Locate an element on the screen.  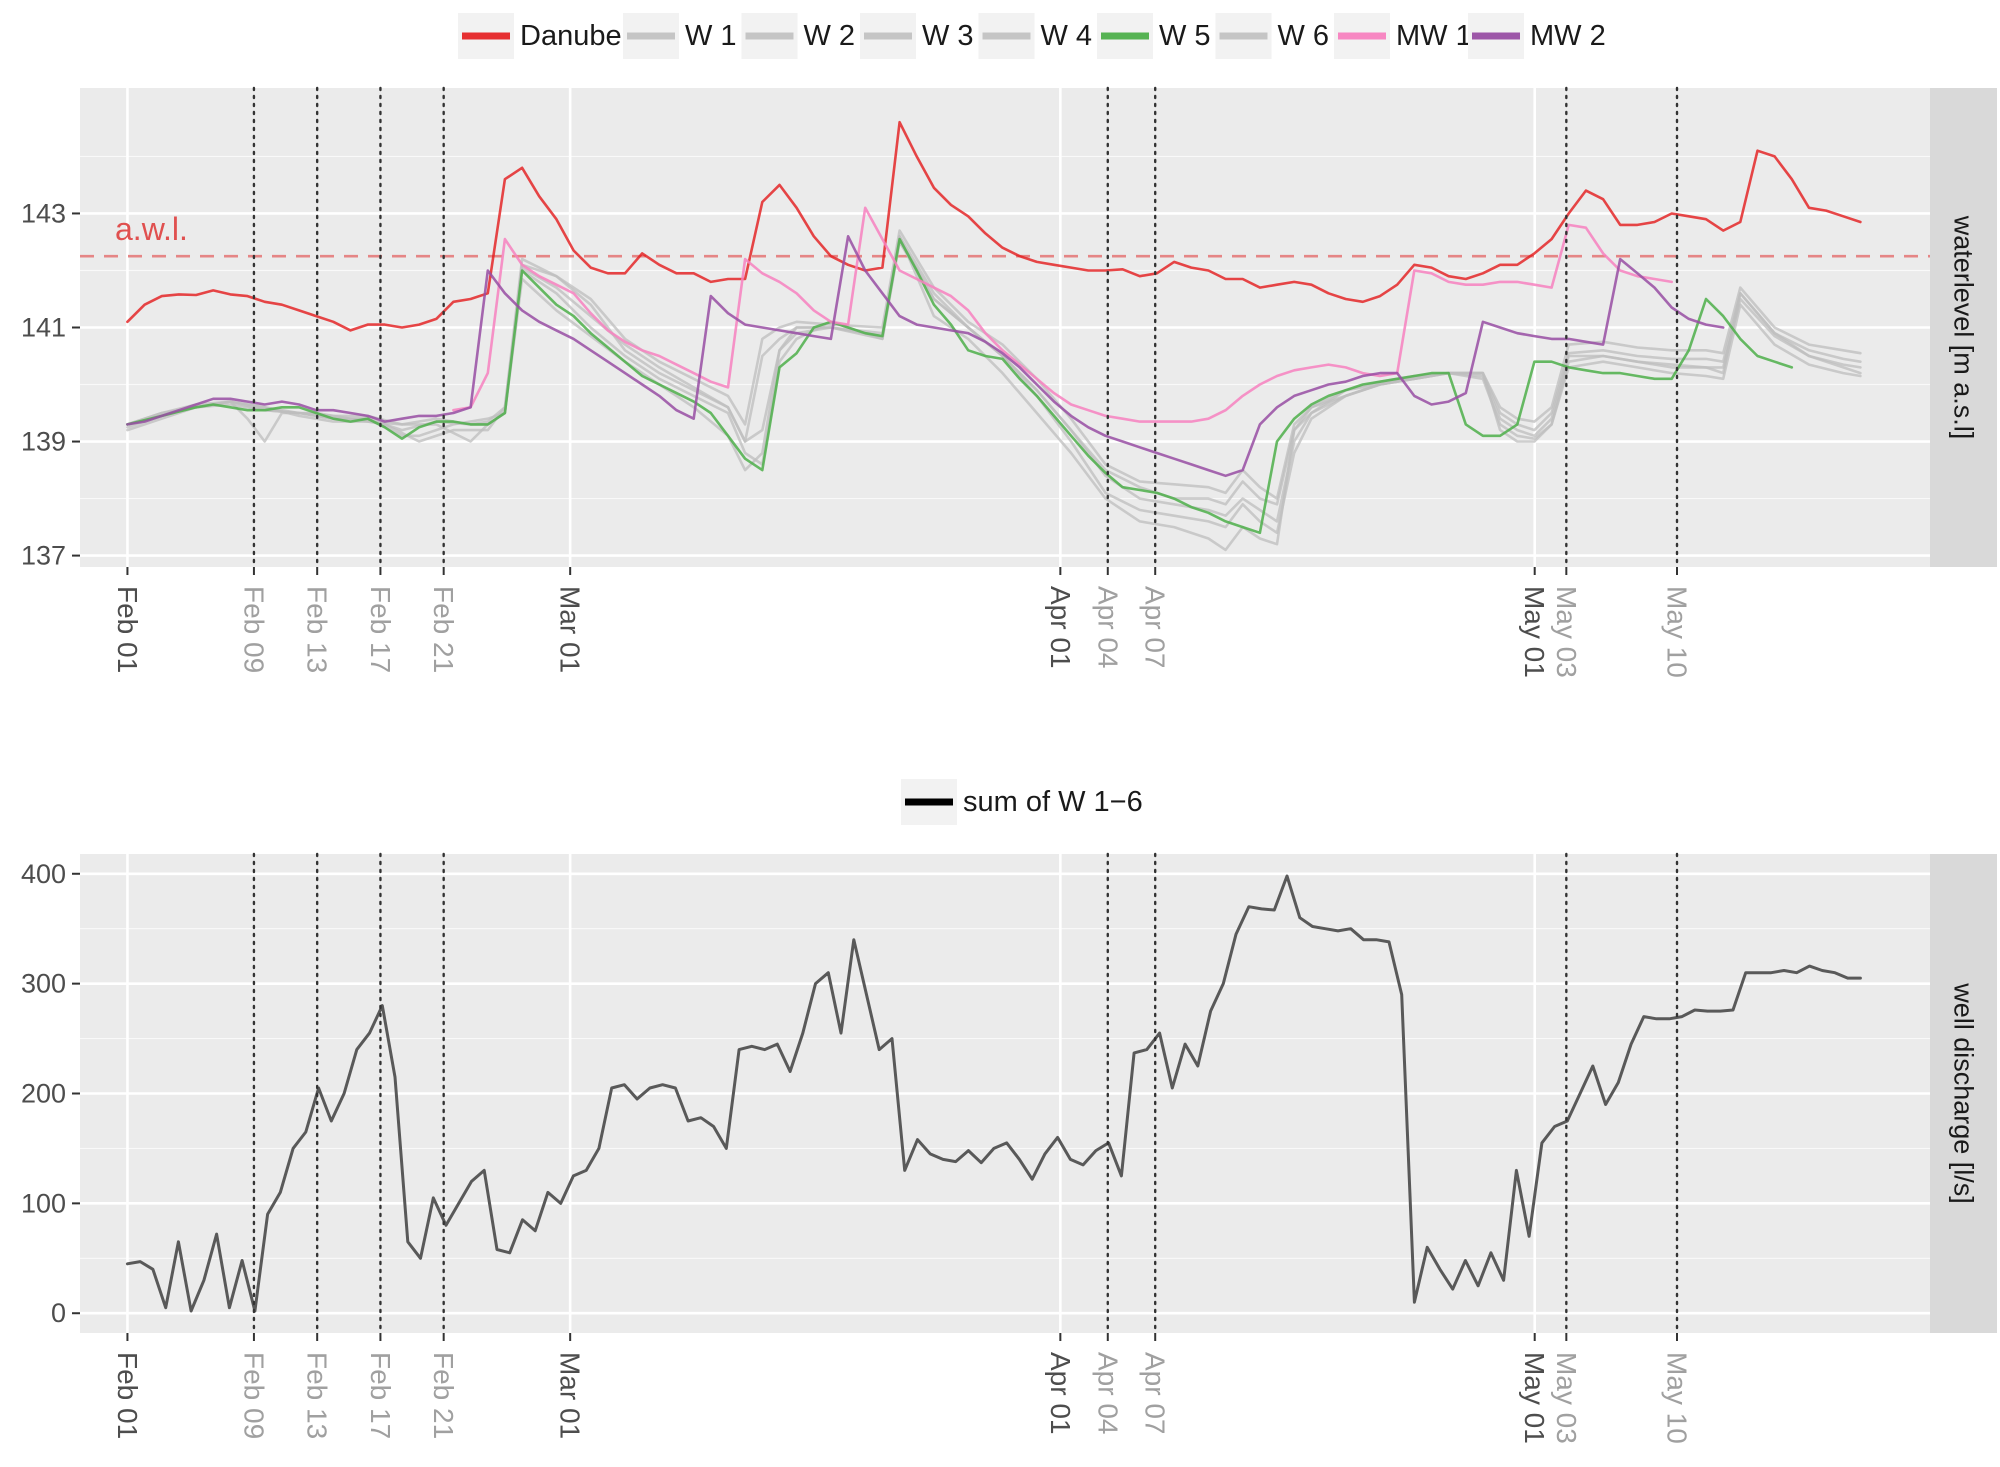
y-tick-label: 139 is located at coordinates (43, 442).